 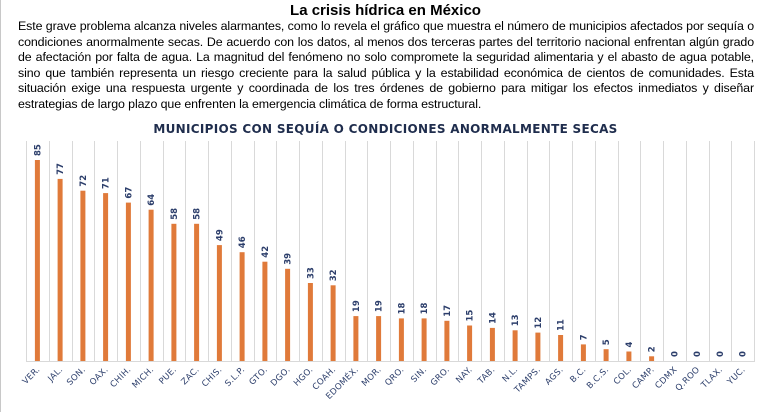 What do you see at coordinates (562, 325) in the screenshot?
I see `value-label: 11` at bounding box center [562, 325].